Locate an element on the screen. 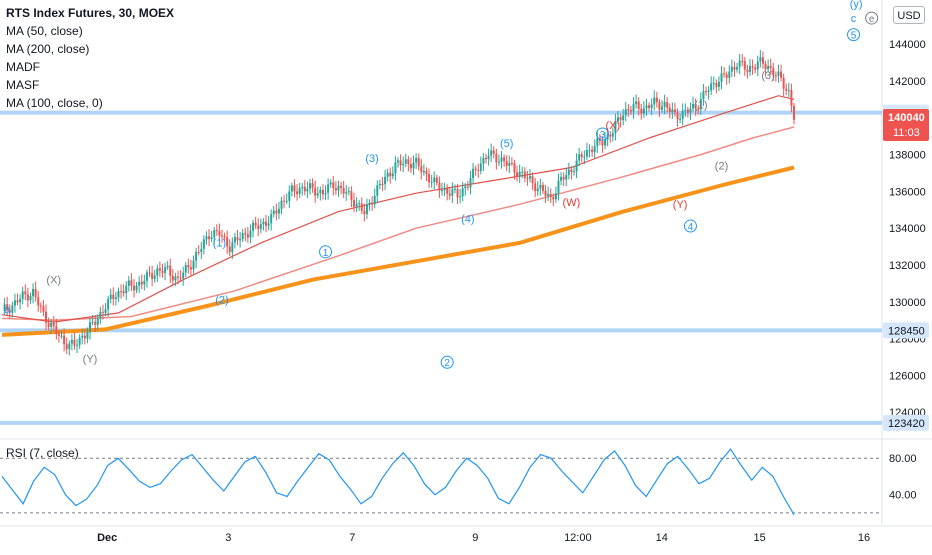 This screenshot has width=932, height=555. time-tick-label: Dec is located at coordinates (107, 538).